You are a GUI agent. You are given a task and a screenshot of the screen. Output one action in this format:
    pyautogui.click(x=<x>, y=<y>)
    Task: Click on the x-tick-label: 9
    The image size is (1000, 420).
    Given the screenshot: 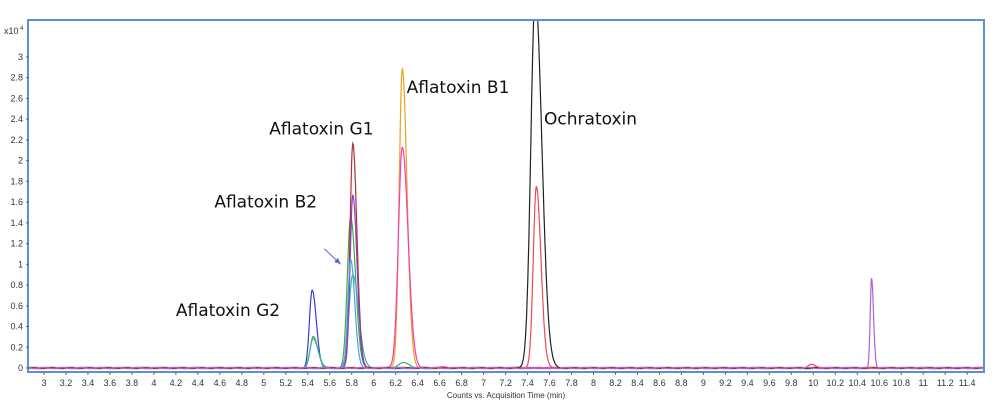 What is the action you would take?
    pyautogui.click(x=703, y=383)
    